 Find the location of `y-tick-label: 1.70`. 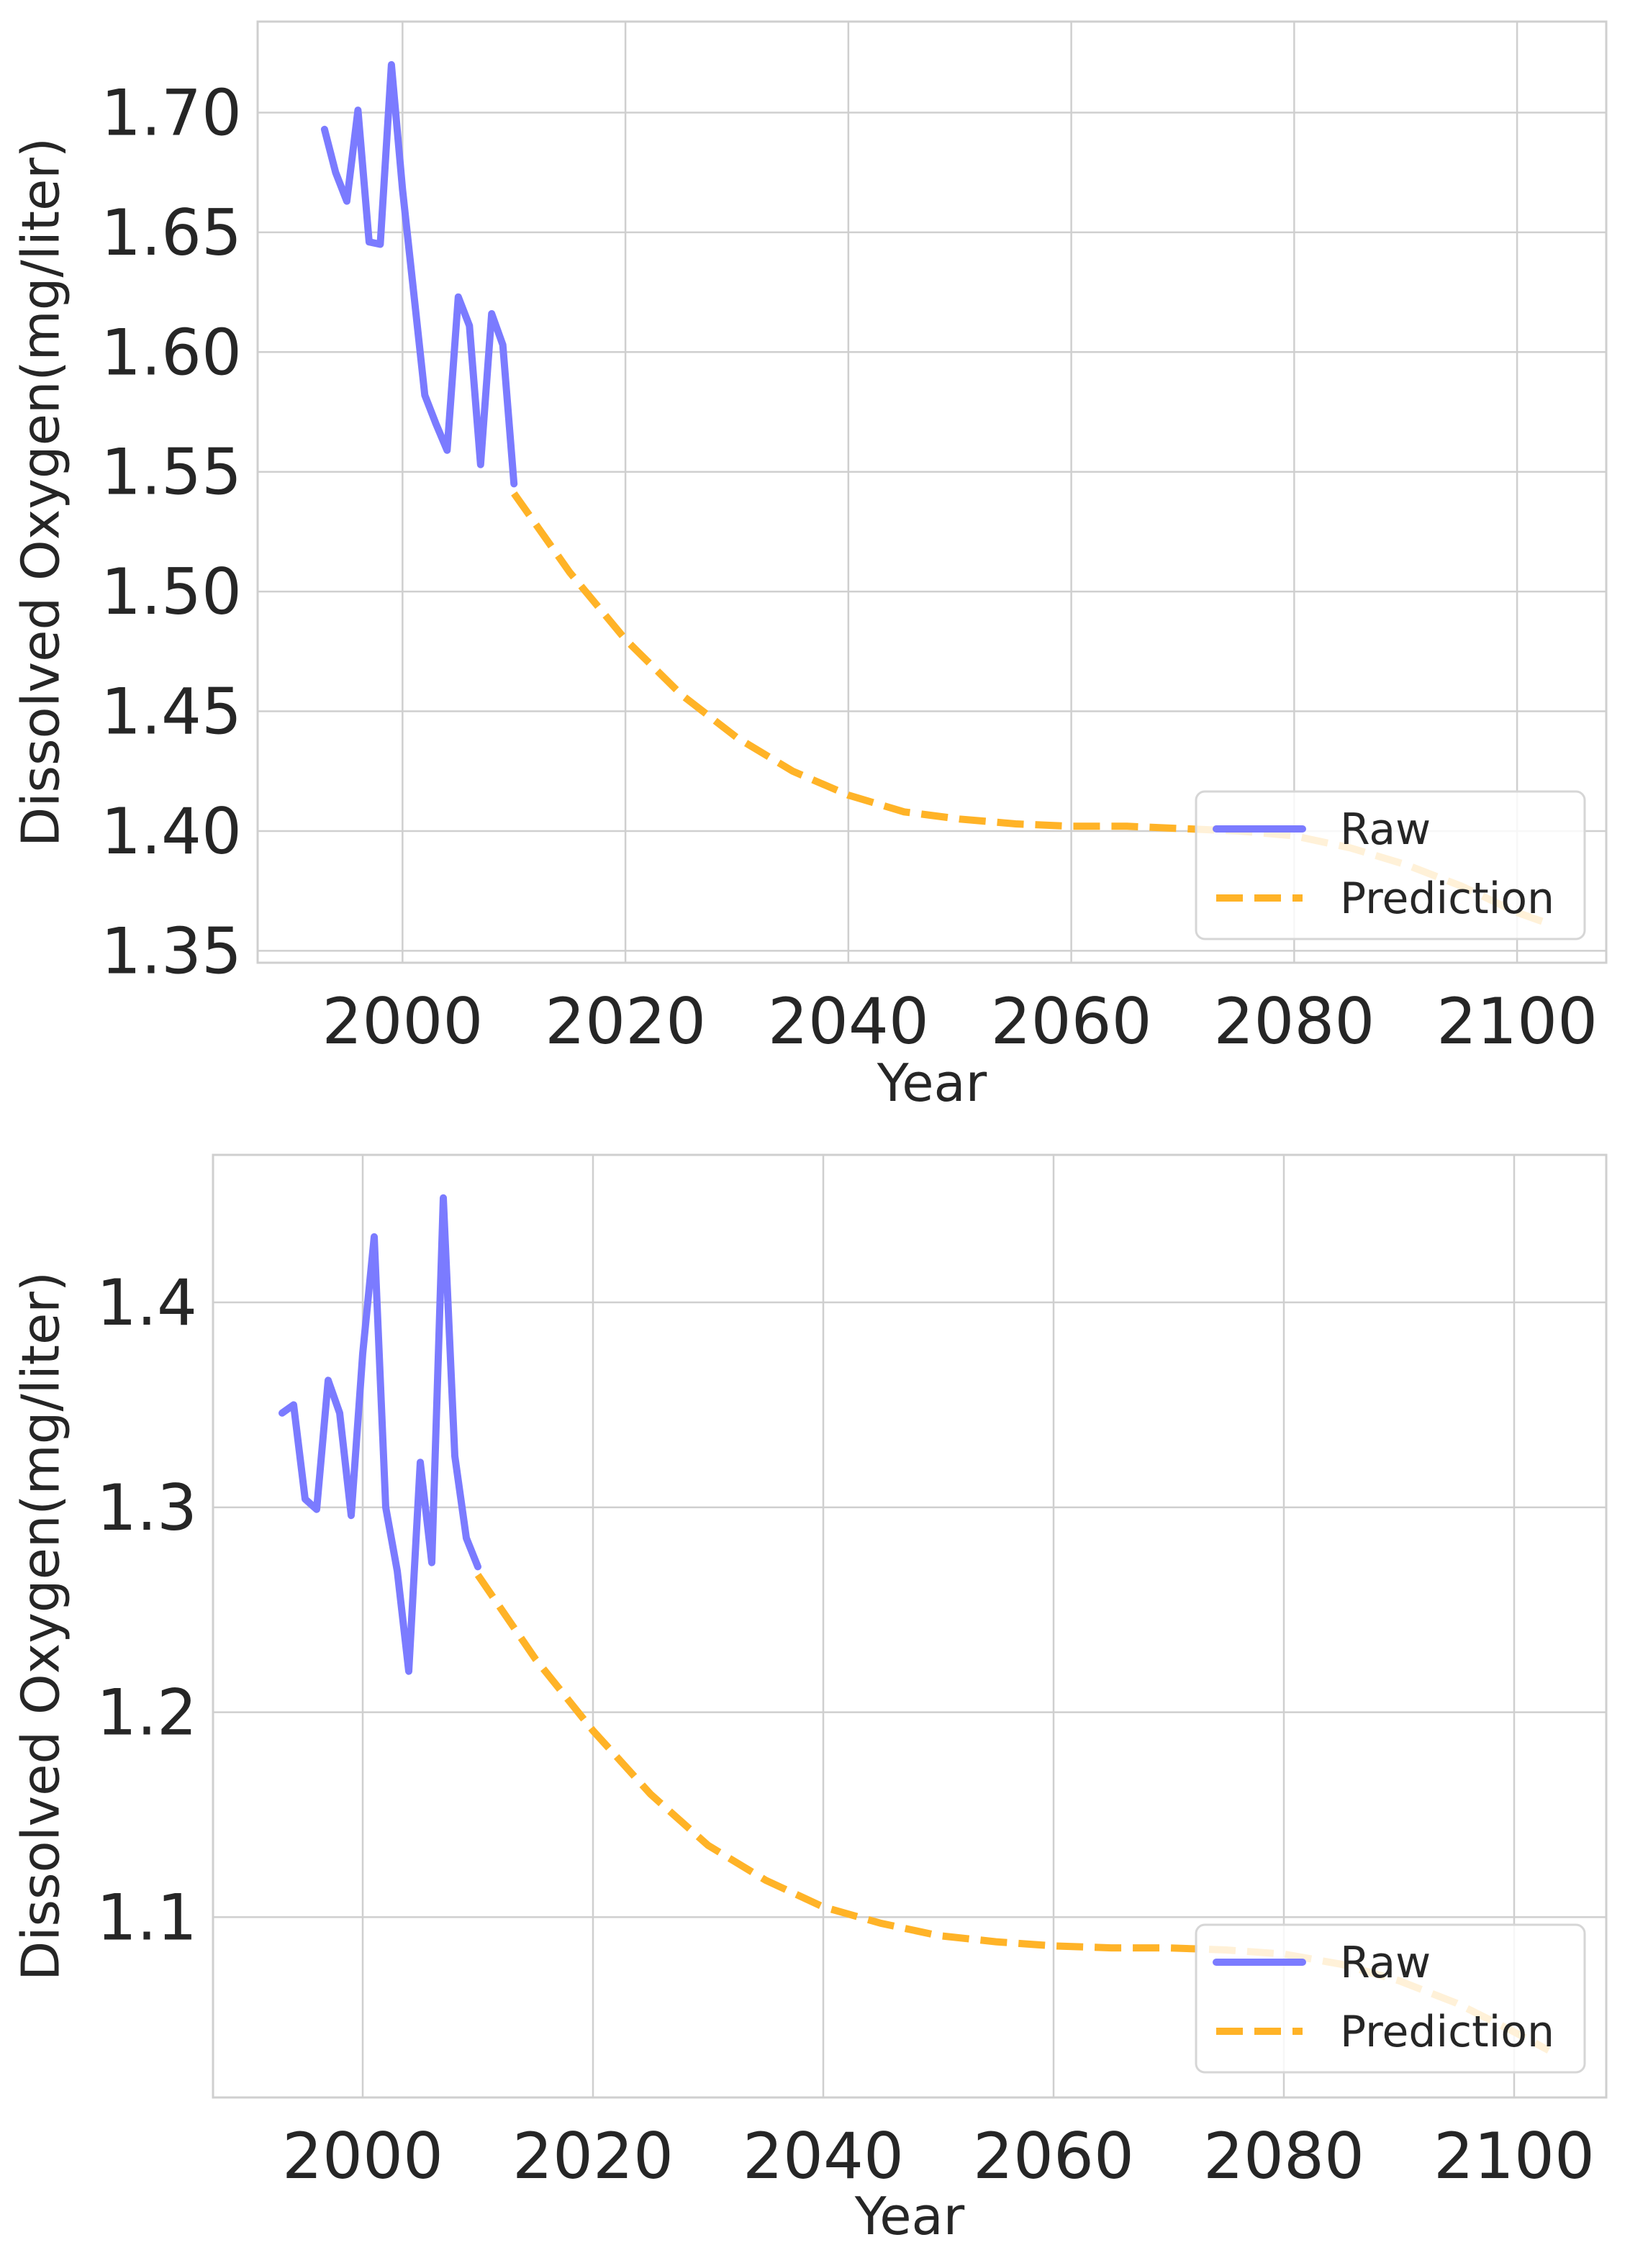

y-tick-label: 1.70 is located at coordinates (171, 113).